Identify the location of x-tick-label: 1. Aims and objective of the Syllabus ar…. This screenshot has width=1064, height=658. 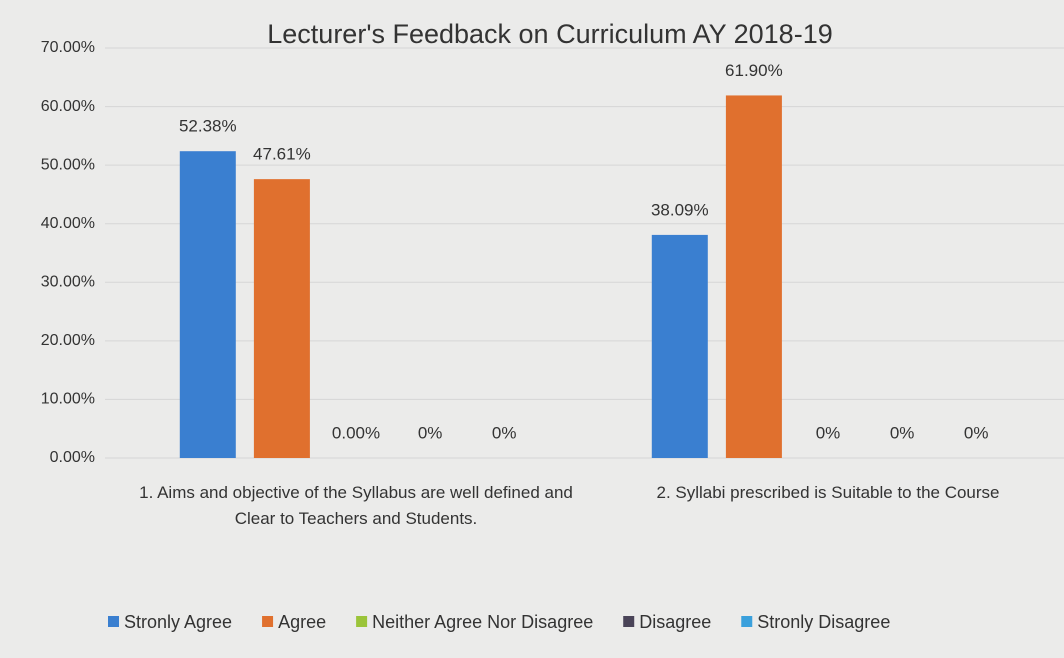
(356, 505).